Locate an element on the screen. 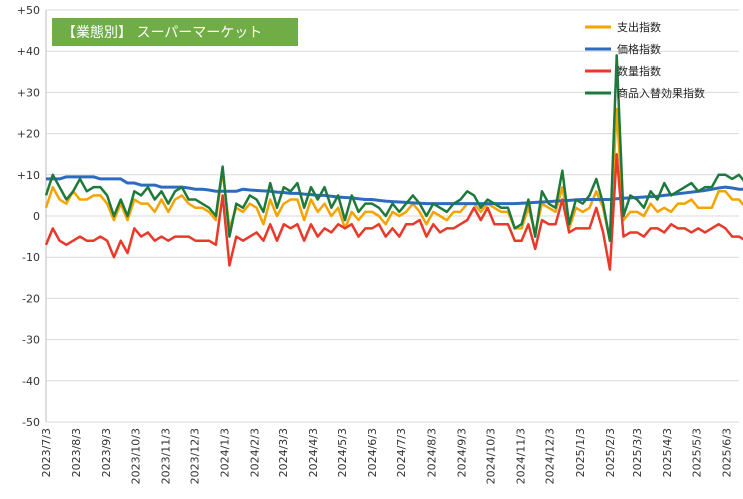  legend-label: 商品入替効果指数 is located at coordinates (661, 93).